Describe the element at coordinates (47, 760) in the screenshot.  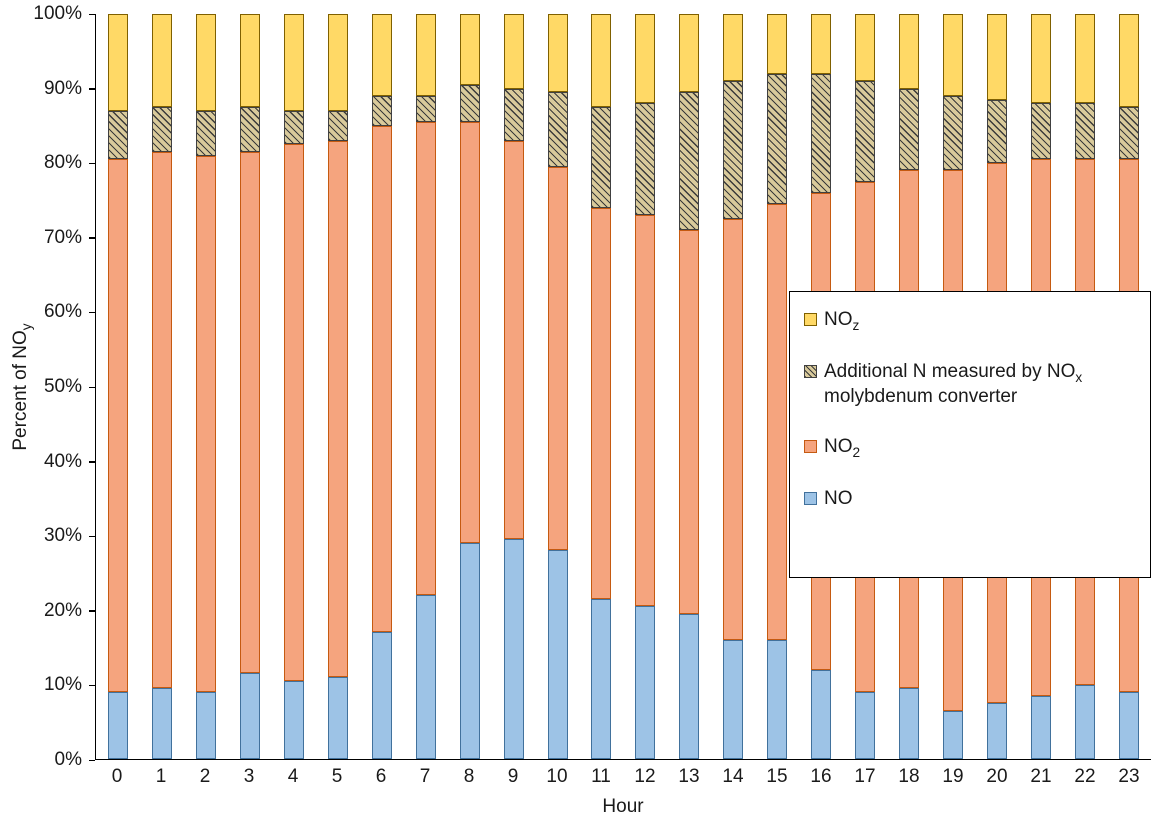
I see `y-tick-label: 0%` at that location.